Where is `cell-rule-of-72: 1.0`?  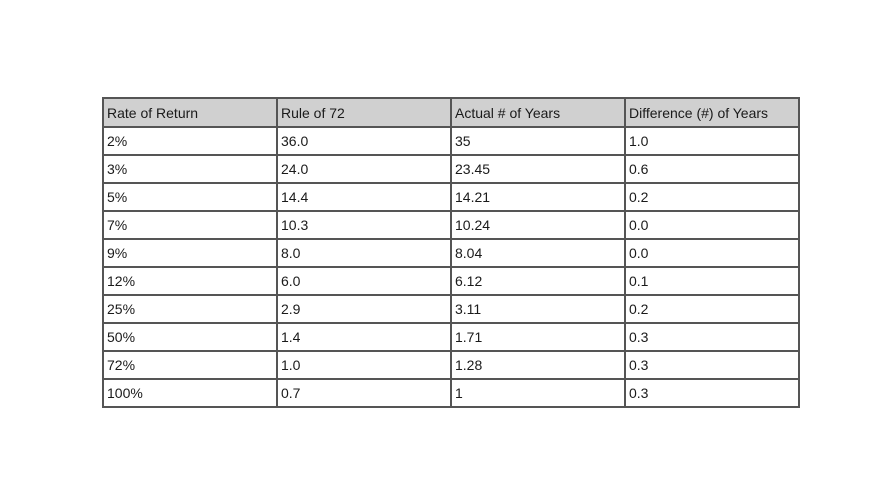
cell-rule-of-72: 1.0 is located at coordinates (364, 365).